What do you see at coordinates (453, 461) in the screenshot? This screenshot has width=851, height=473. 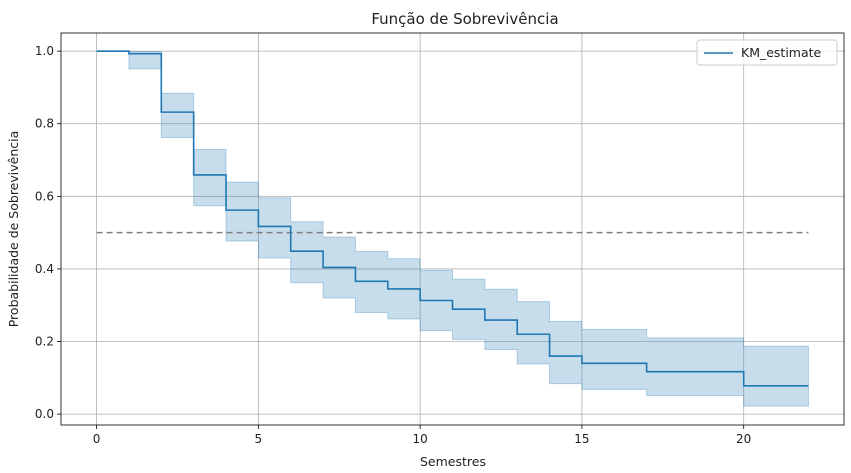 I see `x-axis-label: Semestres` at bounding box center [453, 461].